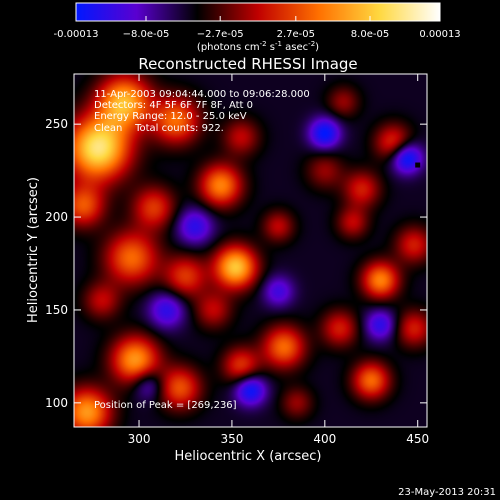 The height and width of the screenshot is (500, 500). I want to click on x-axis-tick-label: 450, so click(417, 439).